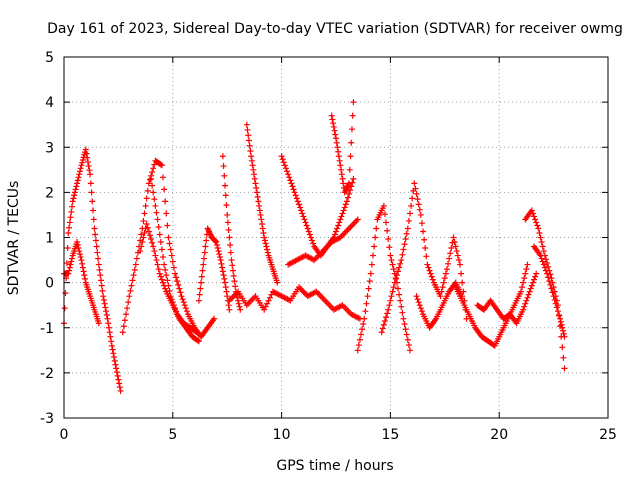  Describe the element at coordinates (172, 435) in the screenshot. I see `x-tick-label: 5` at that location.